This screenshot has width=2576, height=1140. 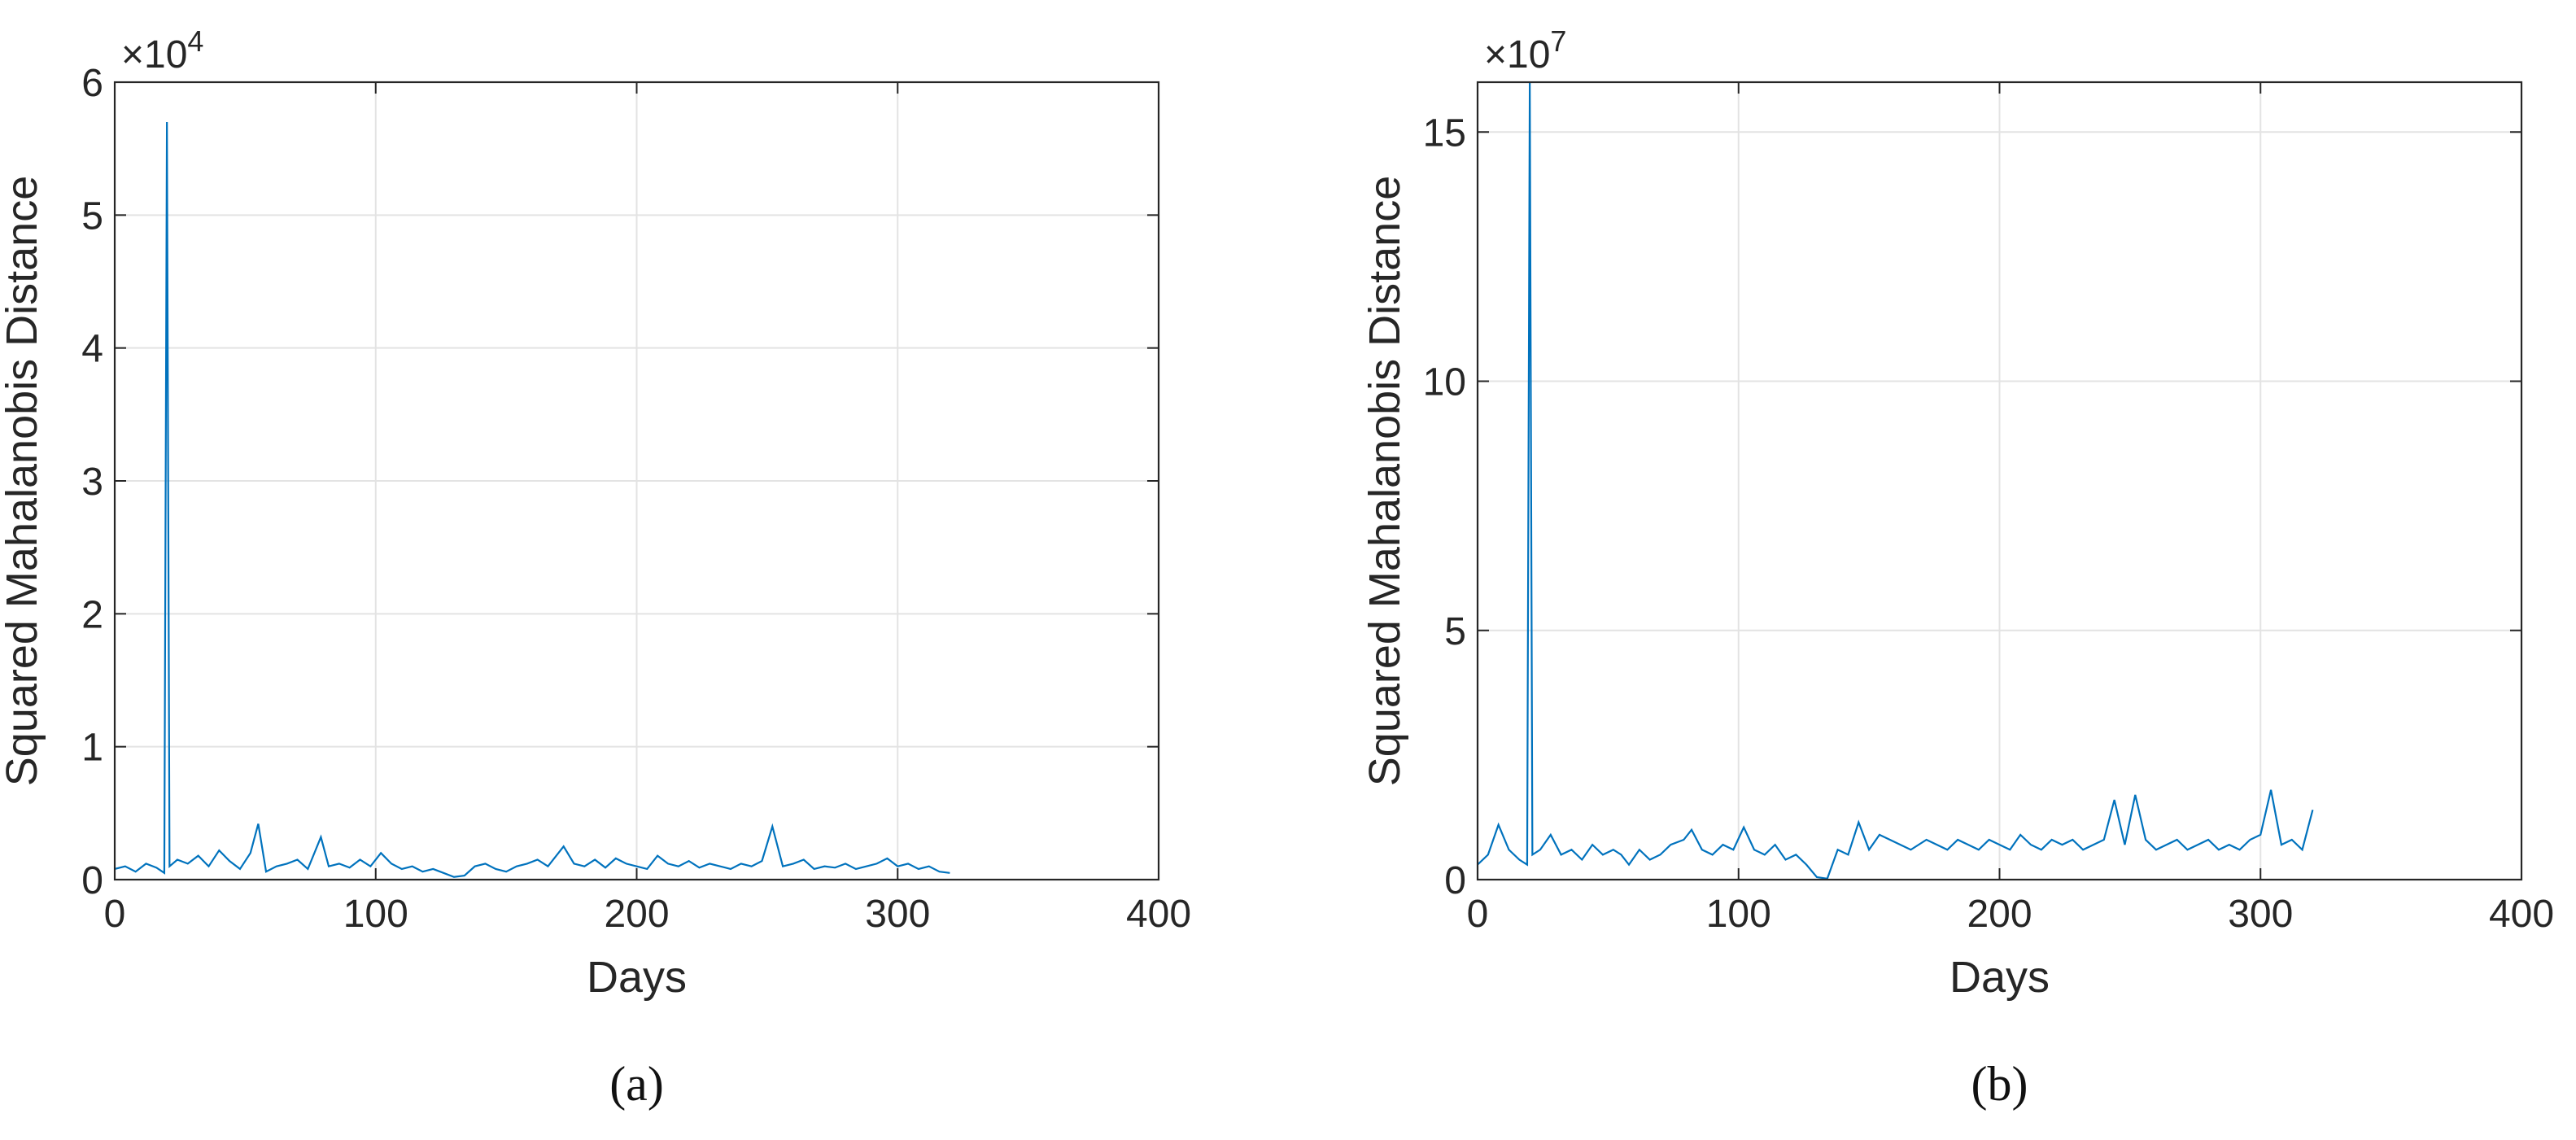 What do you see at coordinates (92, 748) in the screenshot?
I see `y-tick-label: 1` at bounding box center [92, 748].